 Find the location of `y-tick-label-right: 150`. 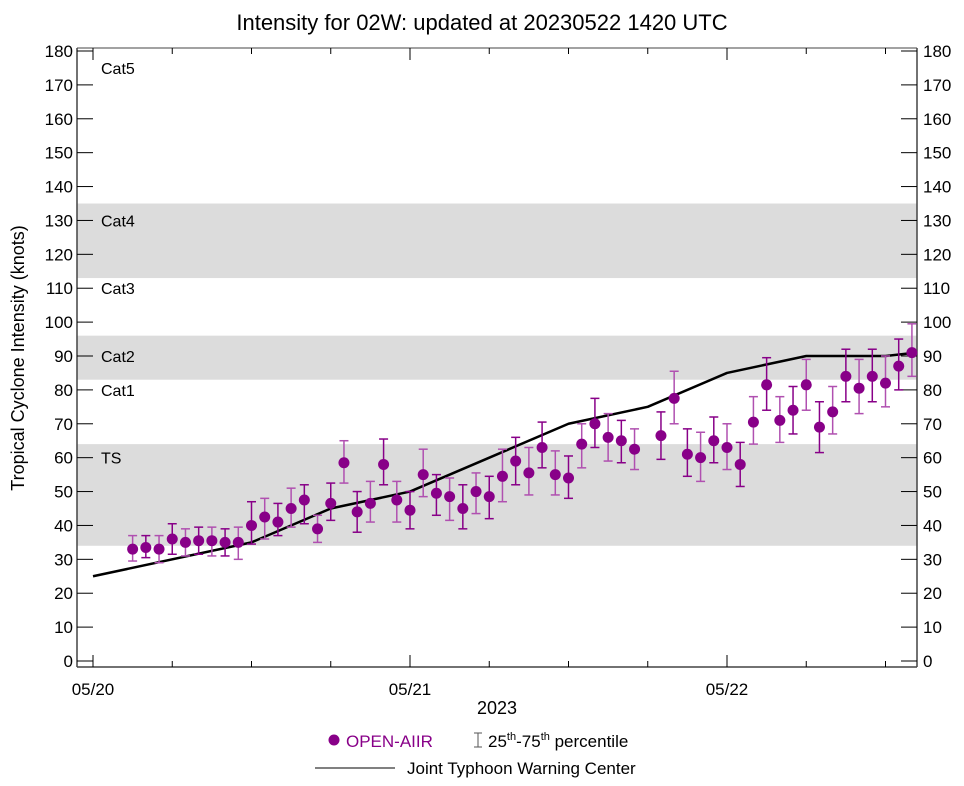

y-tick-label-right: 150 is located at coordinates (937, 153).